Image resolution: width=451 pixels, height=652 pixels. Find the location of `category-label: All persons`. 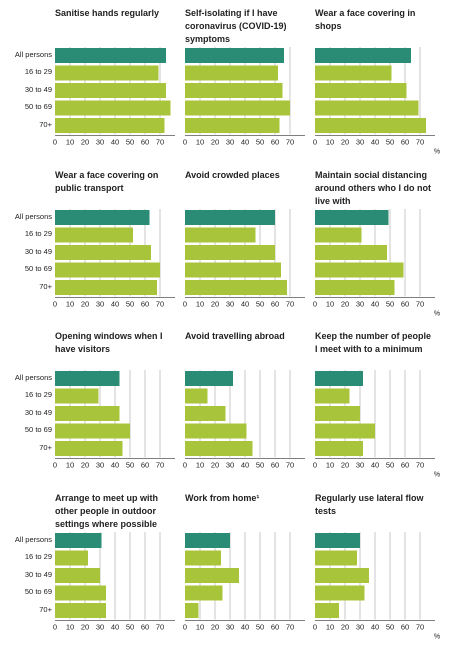

category-label: All persons is located at coordinates (33, 377).